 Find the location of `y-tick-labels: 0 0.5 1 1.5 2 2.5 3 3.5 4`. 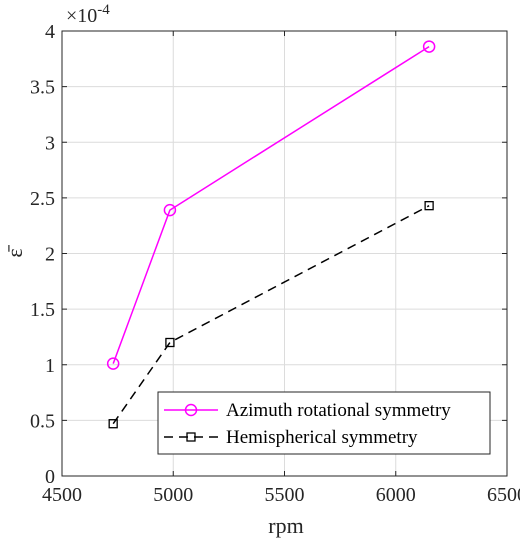

y-tick-labels: 0 0.5 1 1.5 2 2.5 3 3.5 4 is located at coordinates (42, 254).